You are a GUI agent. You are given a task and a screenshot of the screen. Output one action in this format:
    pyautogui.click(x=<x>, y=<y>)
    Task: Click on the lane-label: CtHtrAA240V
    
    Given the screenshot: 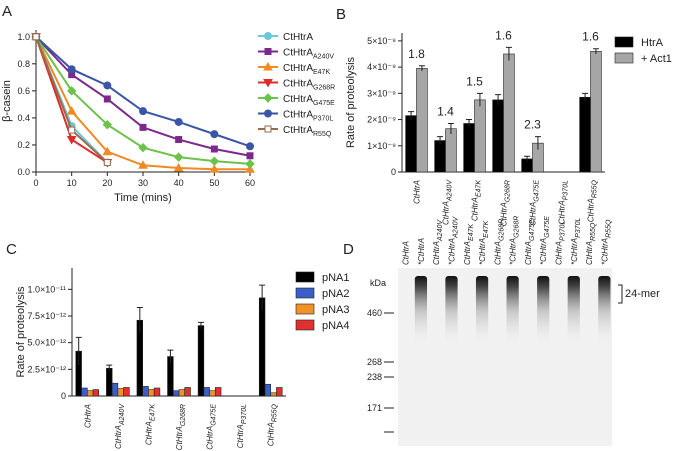 What is the action you would take?
    pyautogui.click(x=438, y=242)
    